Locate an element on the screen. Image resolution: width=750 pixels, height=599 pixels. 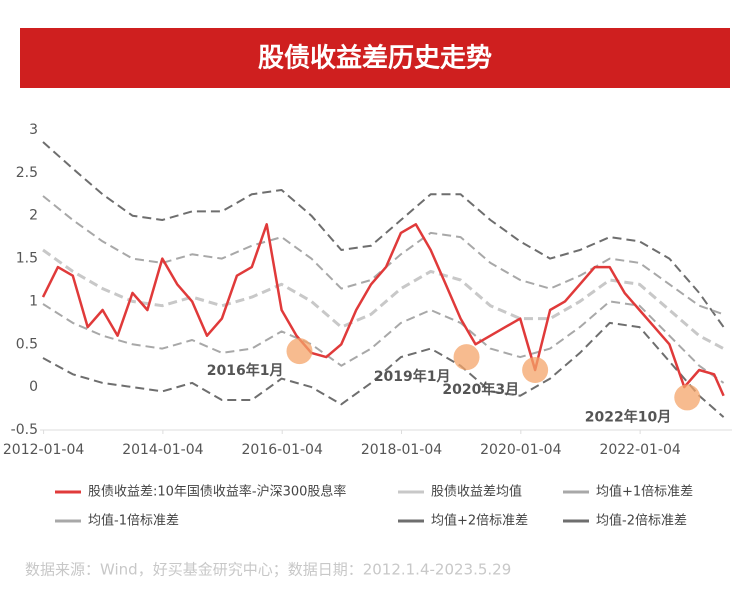
annotation-label: 2022年10月 is located at coordinates (628, 416).